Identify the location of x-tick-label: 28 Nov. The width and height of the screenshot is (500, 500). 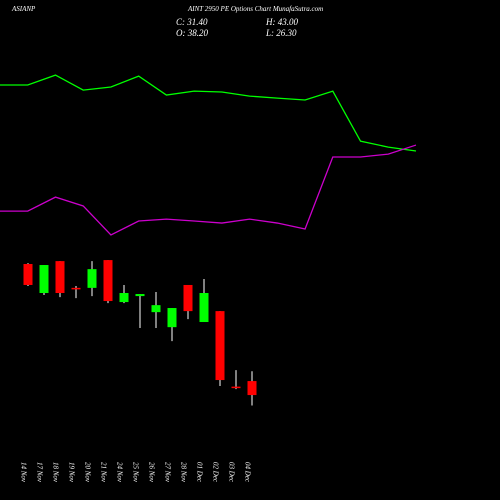
(183, 472).